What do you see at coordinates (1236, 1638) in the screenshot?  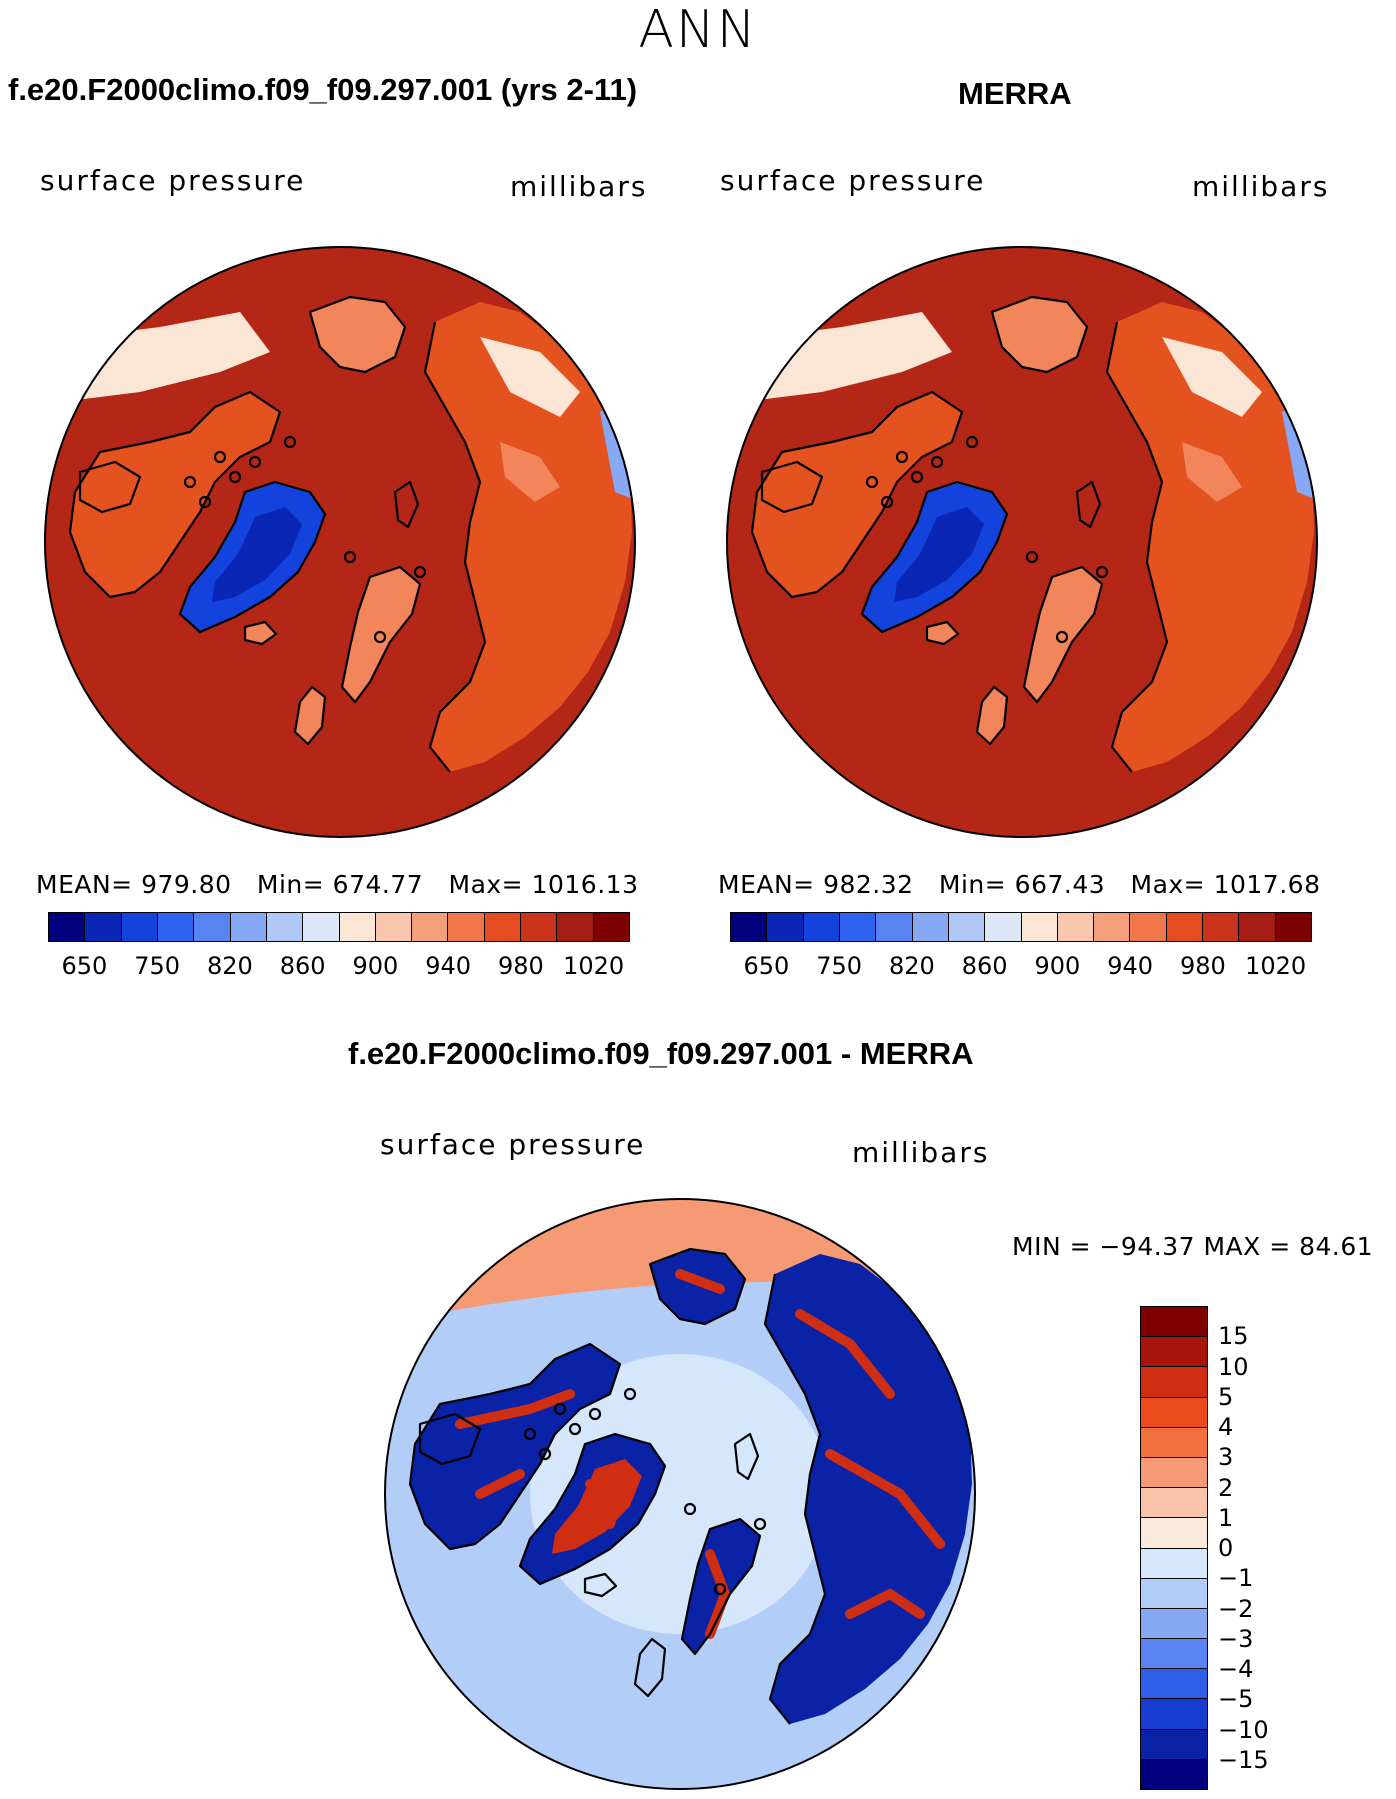 I see `colorbar-tick-label: −3` at bounding box center [1236, 1638].